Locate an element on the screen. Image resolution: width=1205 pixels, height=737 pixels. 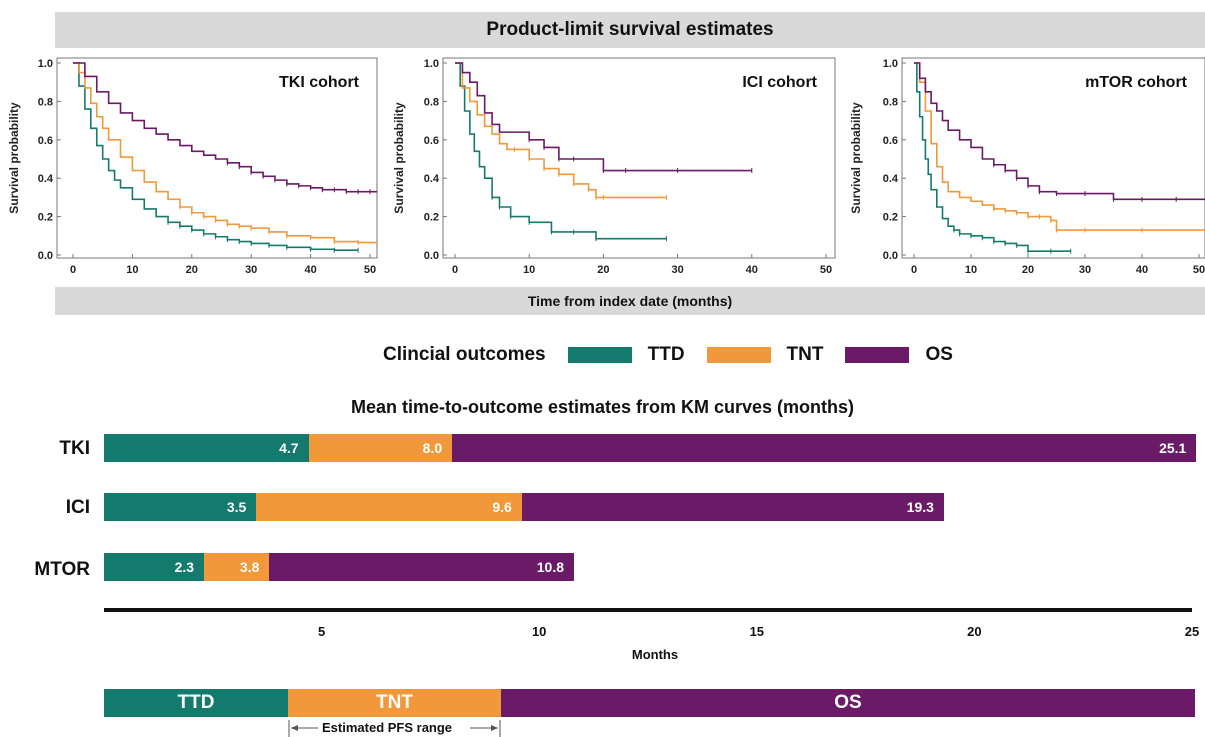
schematic-label-ttd: TTD is located at coordinates (196, 702).